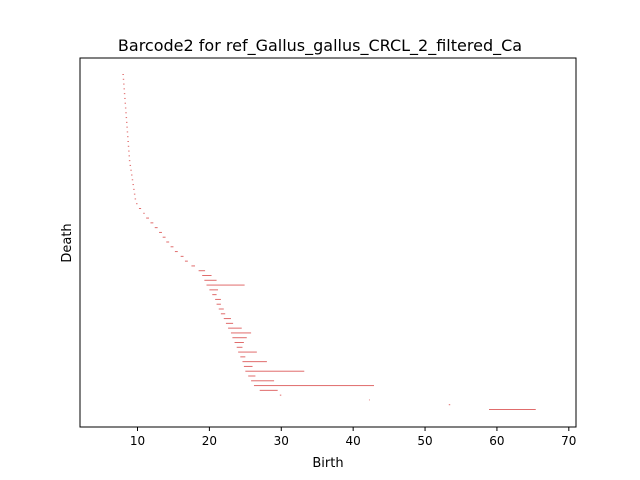 The image size is (640, 480). I want to click on x-axis-label: Birth, so click(327, 463).